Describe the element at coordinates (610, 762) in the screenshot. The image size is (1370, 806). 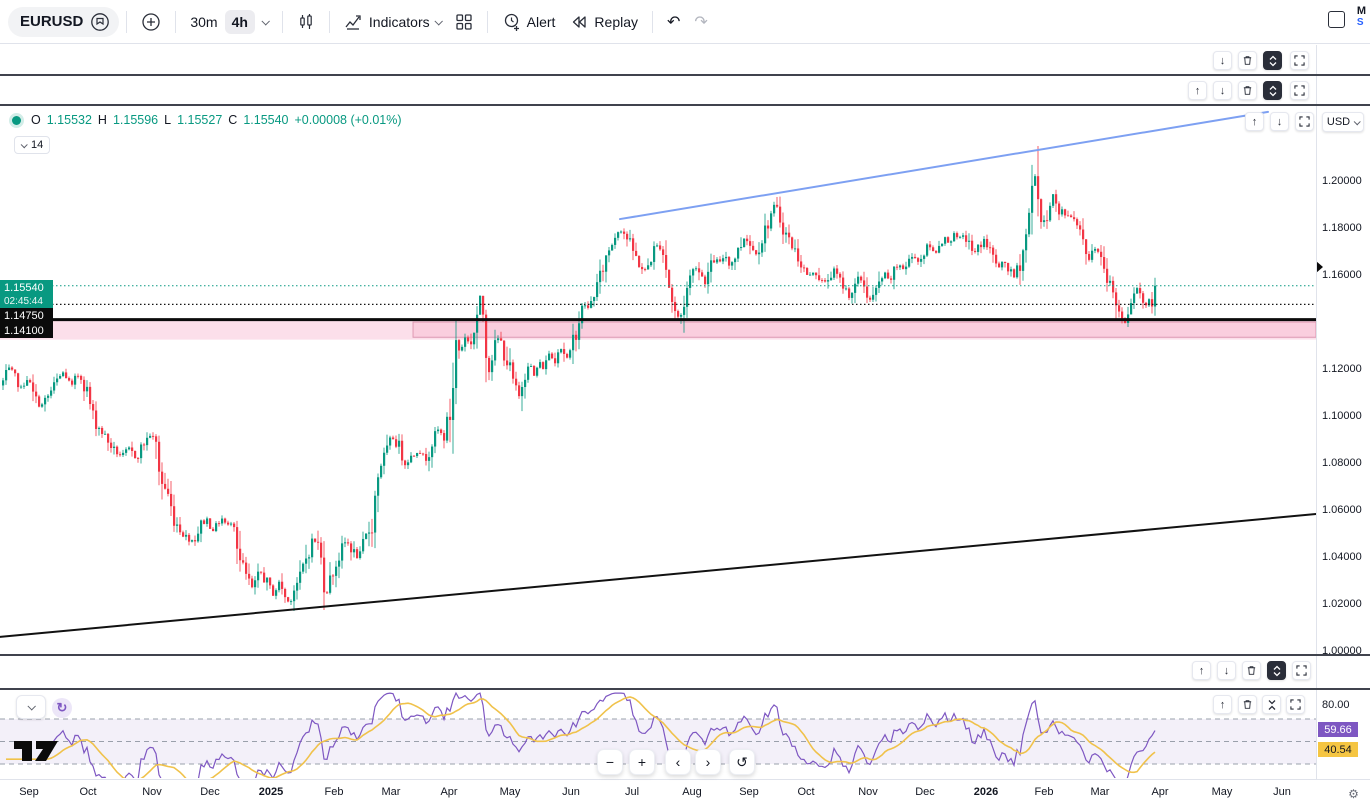
I see `zoom-out-button: −` at that location.